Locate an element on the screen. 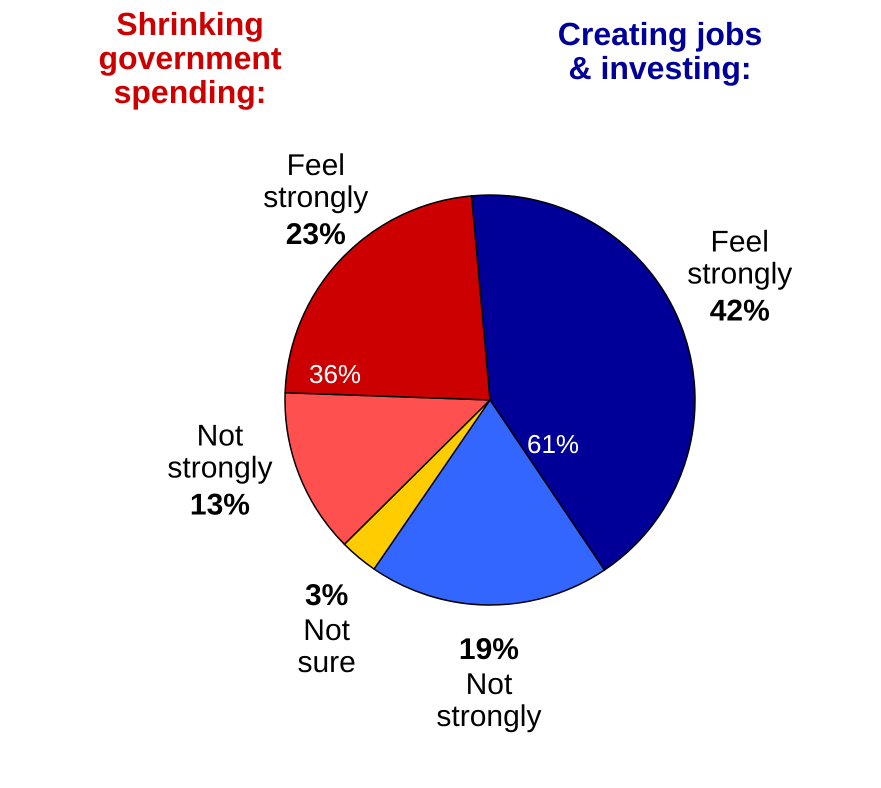 This screenshot has height=788, width=881. slice-label: Not sure is located at coordinates (326, 646).